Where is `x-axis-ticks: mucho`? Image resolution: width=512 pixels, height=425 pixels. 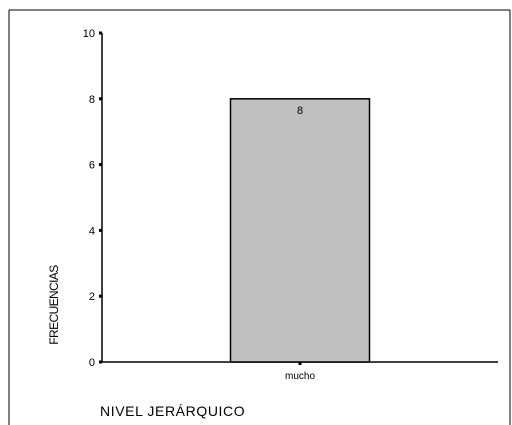 x-axis-ticks: mucho is located at coordinates (300, 372).